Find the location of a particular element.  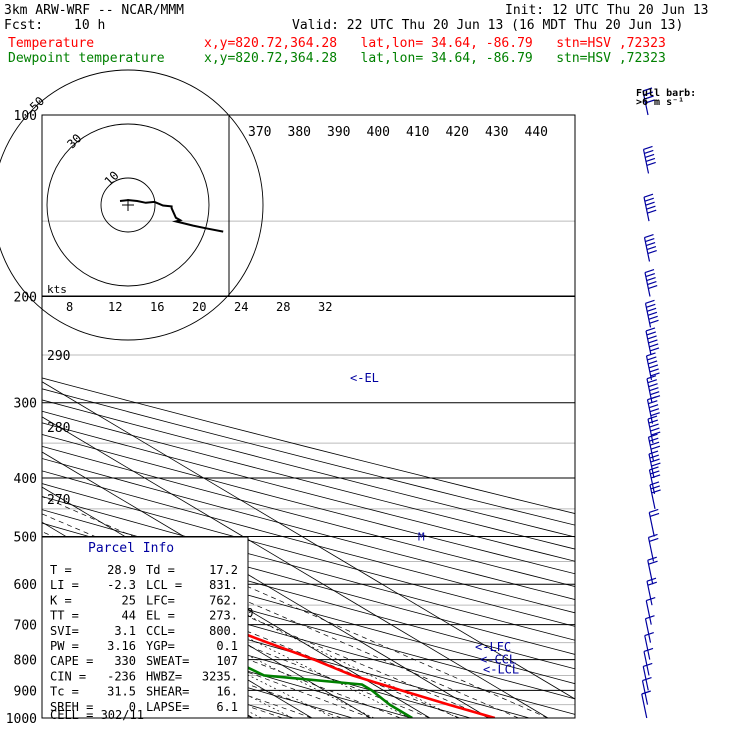

parcel-label: CIN = is located at coordinates (68, 676).